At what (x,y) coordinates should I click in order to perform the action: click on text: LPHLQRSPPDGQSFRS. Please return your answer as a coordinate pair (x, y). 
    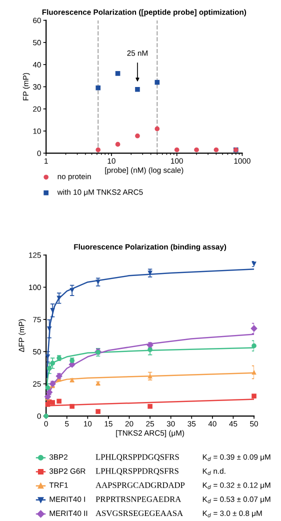
    Looking at the image, I should click on (137, 458).